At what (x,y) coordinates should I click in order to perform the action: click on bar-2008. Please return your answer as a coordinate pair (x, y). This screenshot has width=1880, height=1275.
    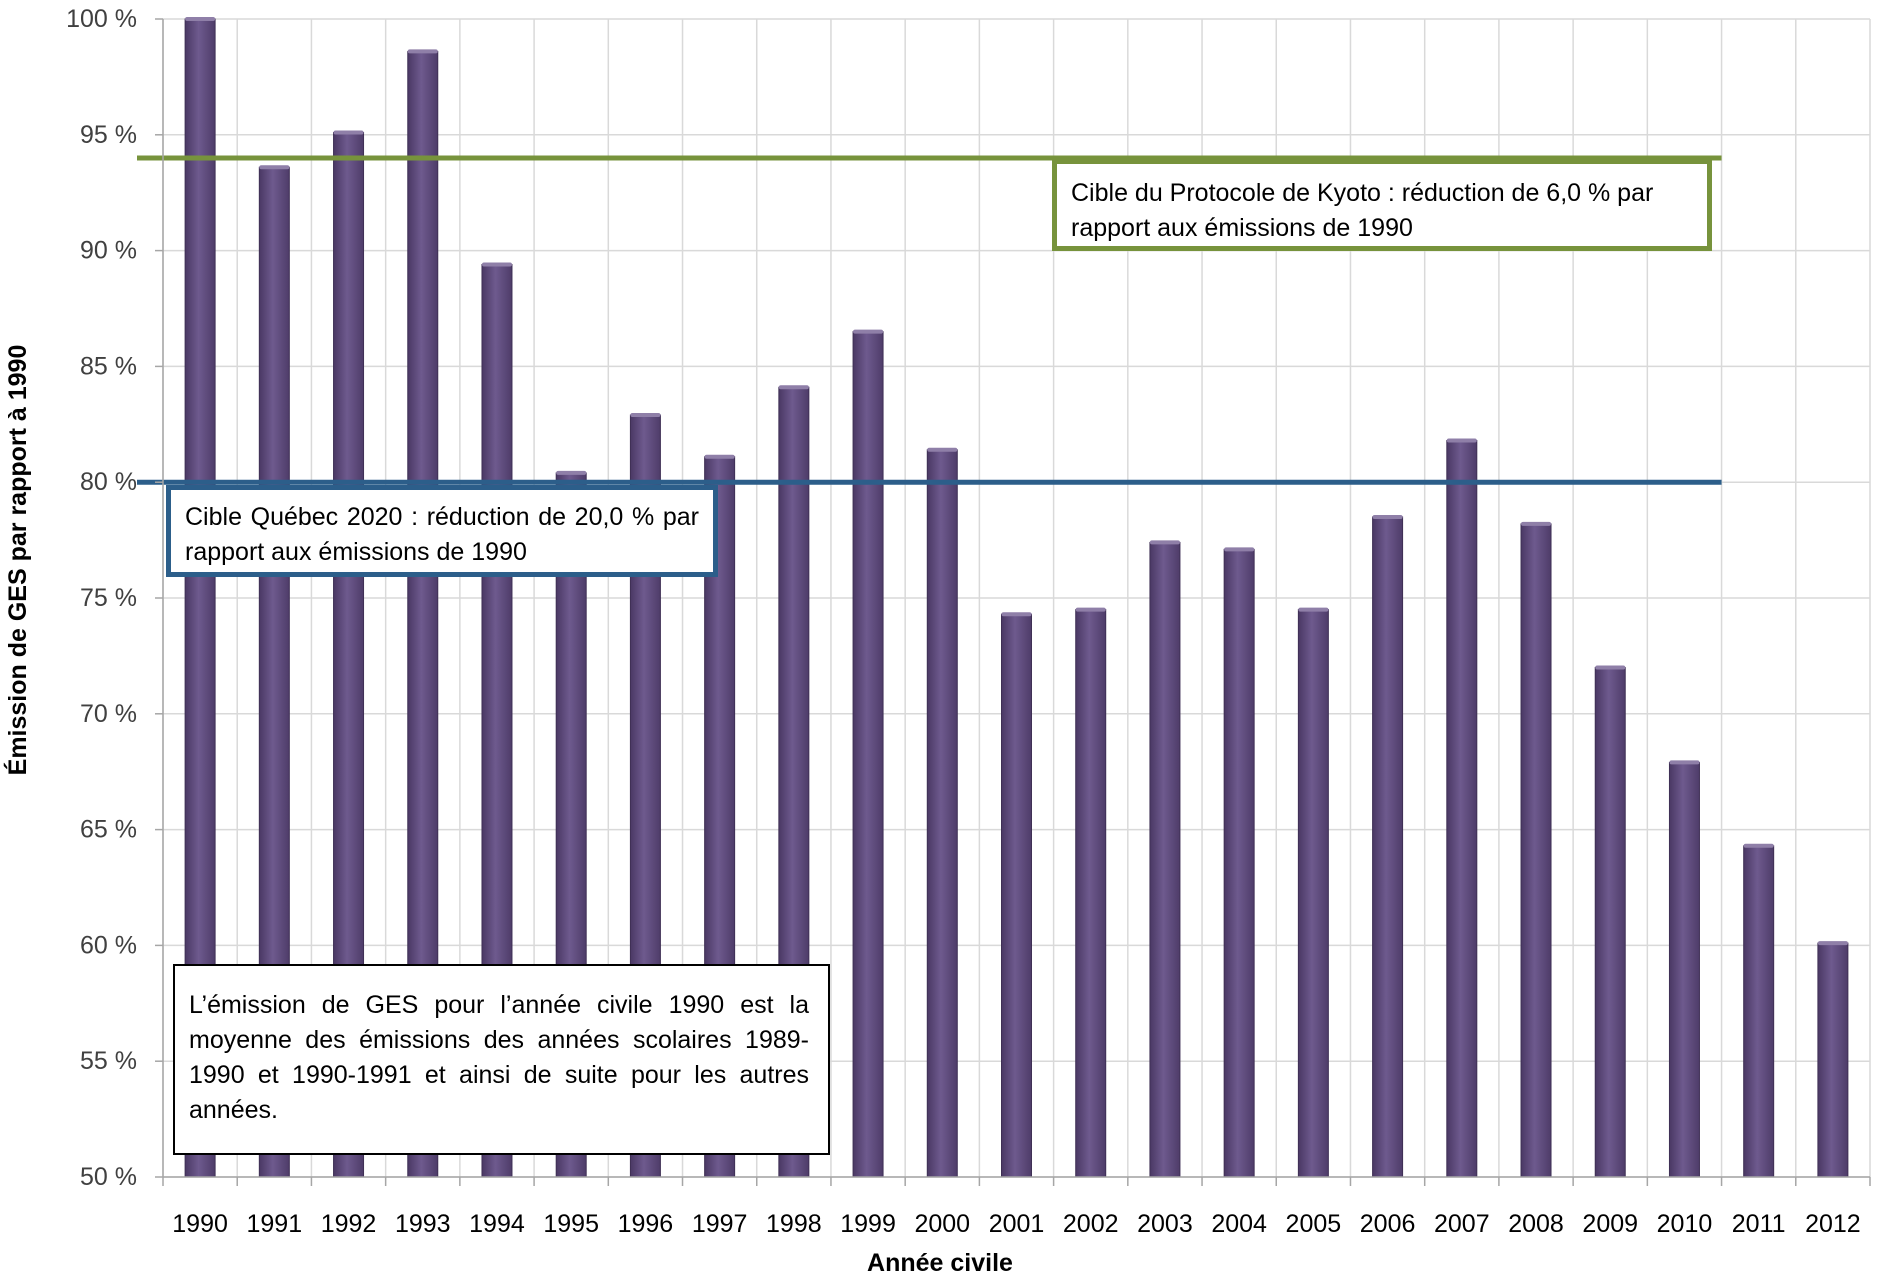
    Looking at the image, I should click on (1536, 850).